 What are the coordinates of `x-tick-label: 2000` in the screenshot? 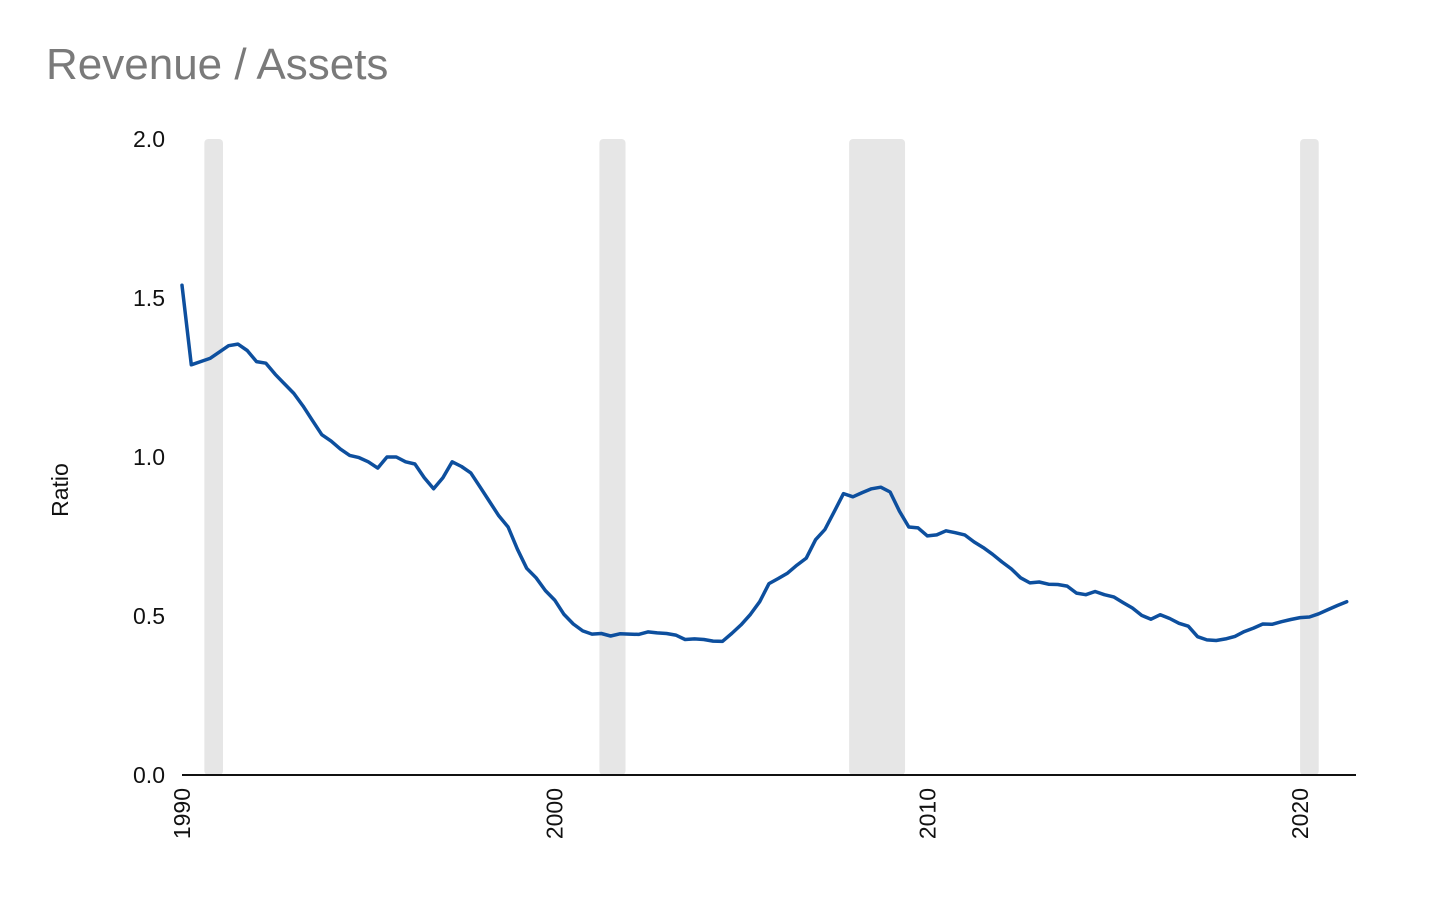 It's located at (555, 813).